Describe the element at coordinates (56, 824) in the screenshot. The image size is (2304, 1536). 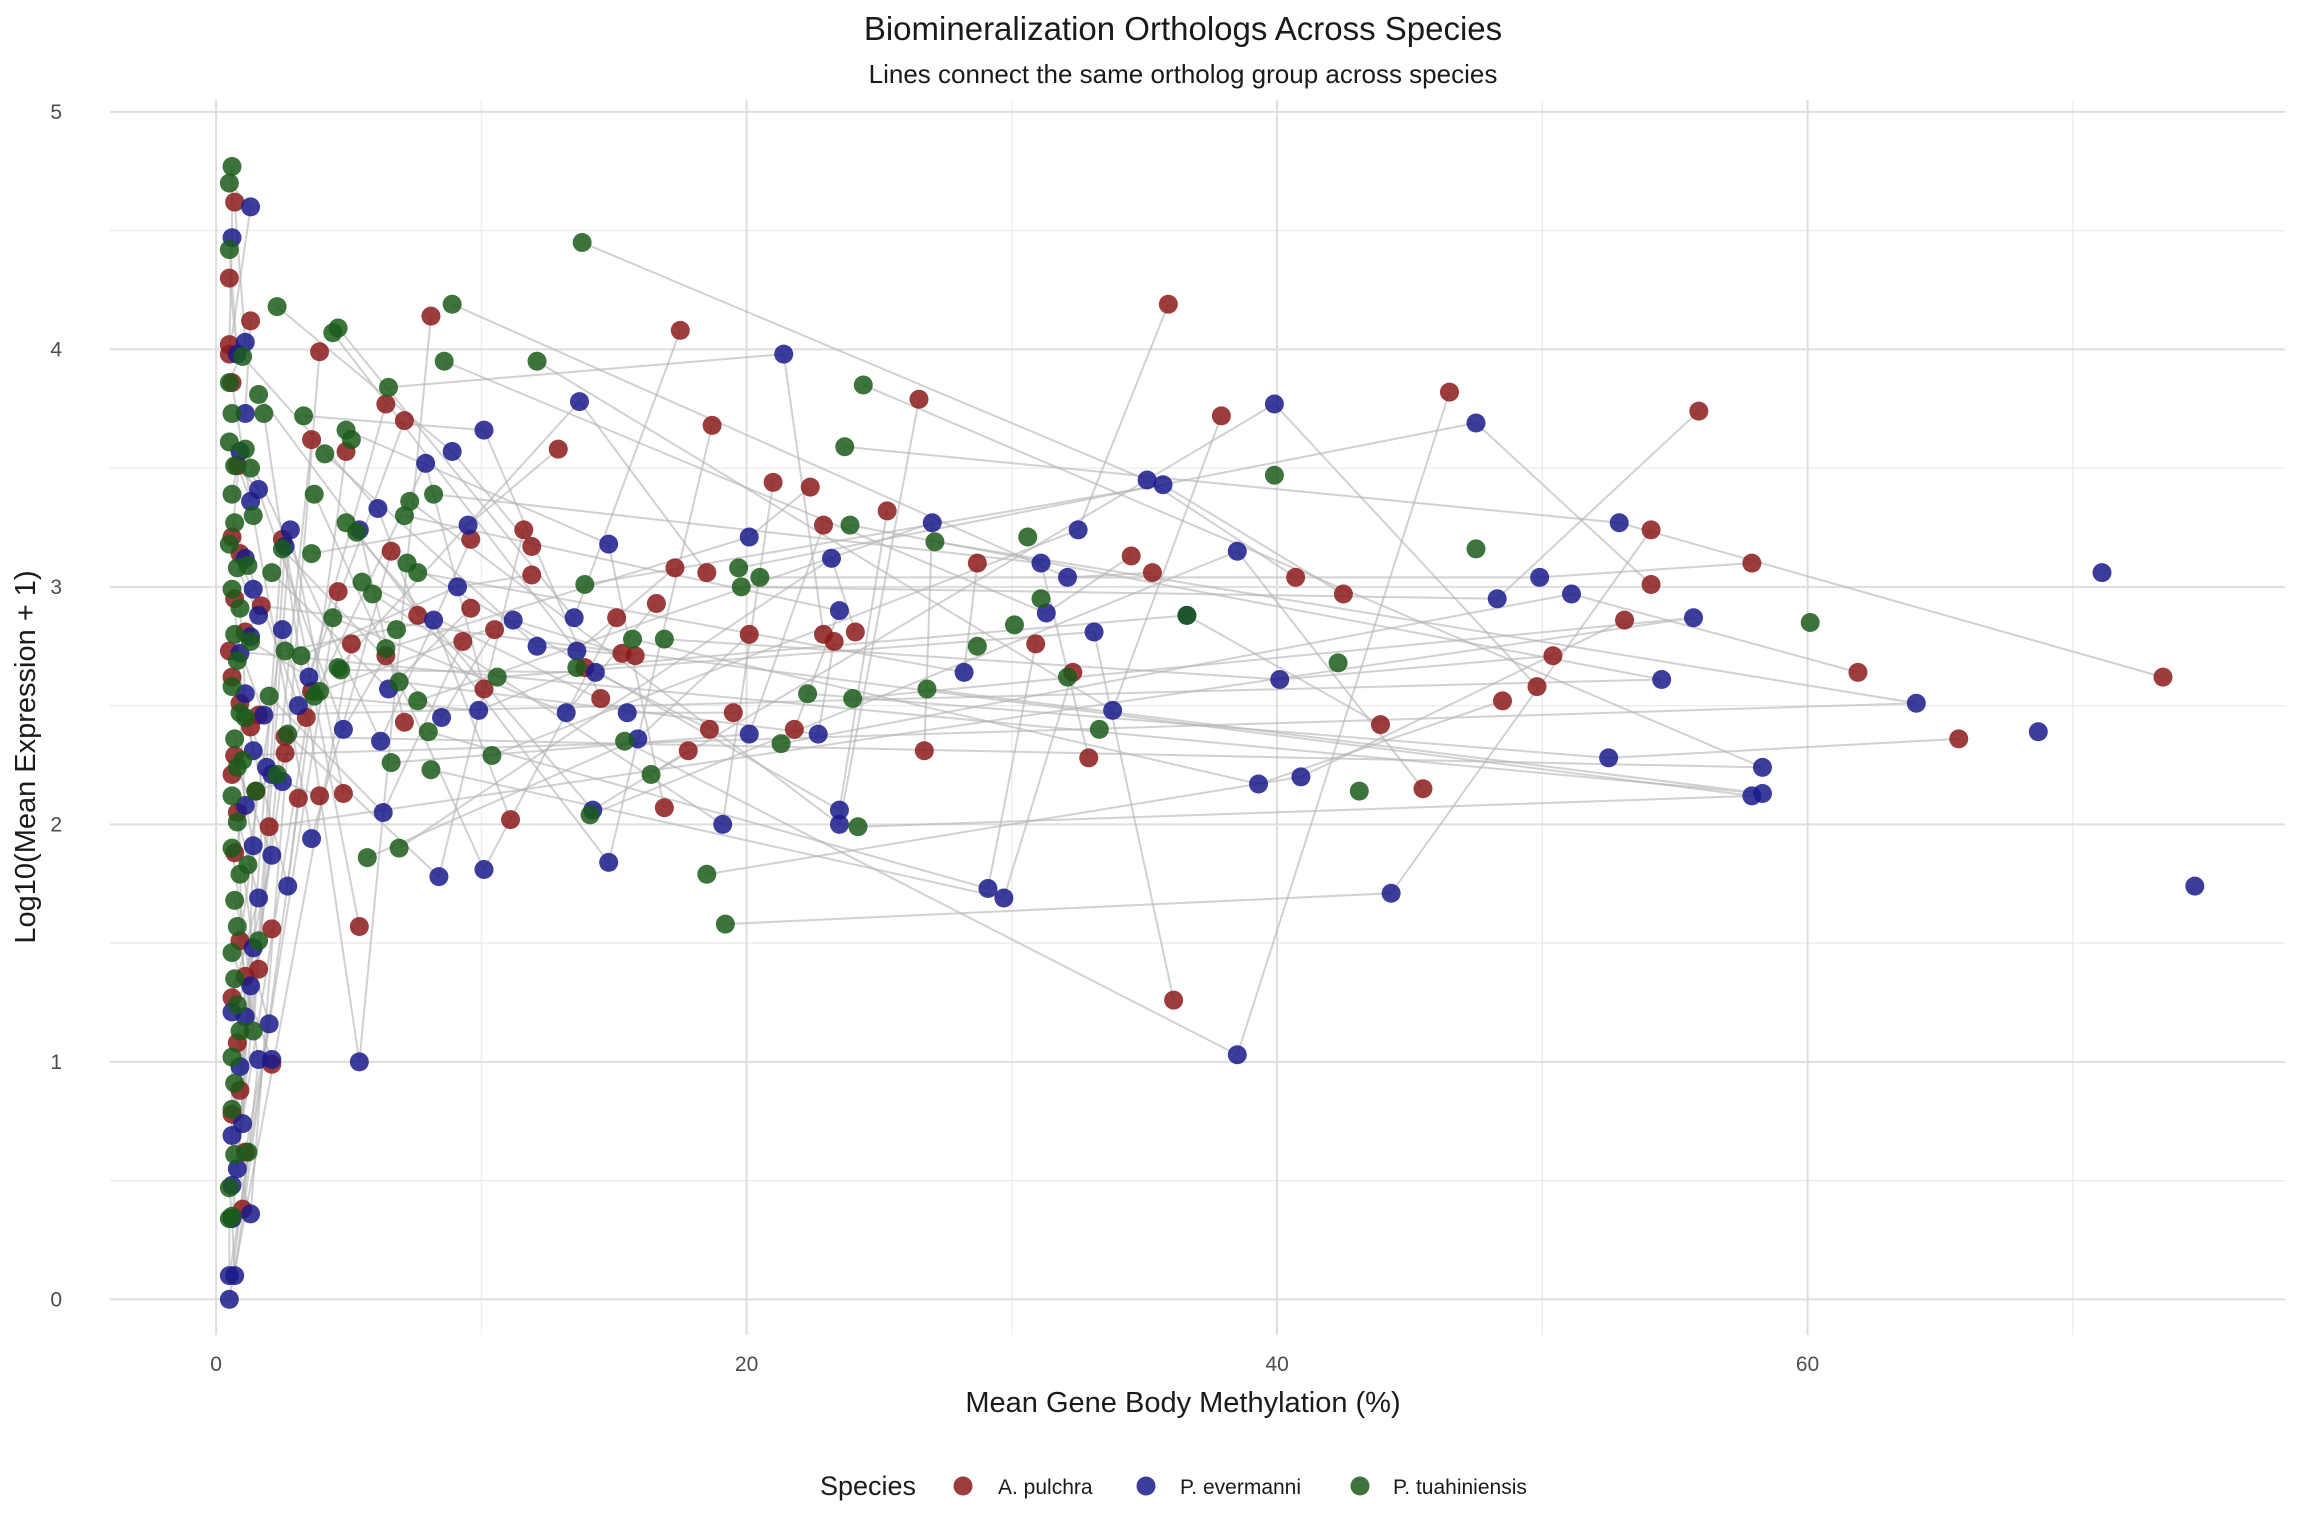
I see `y-tick-label: 2` at that location.